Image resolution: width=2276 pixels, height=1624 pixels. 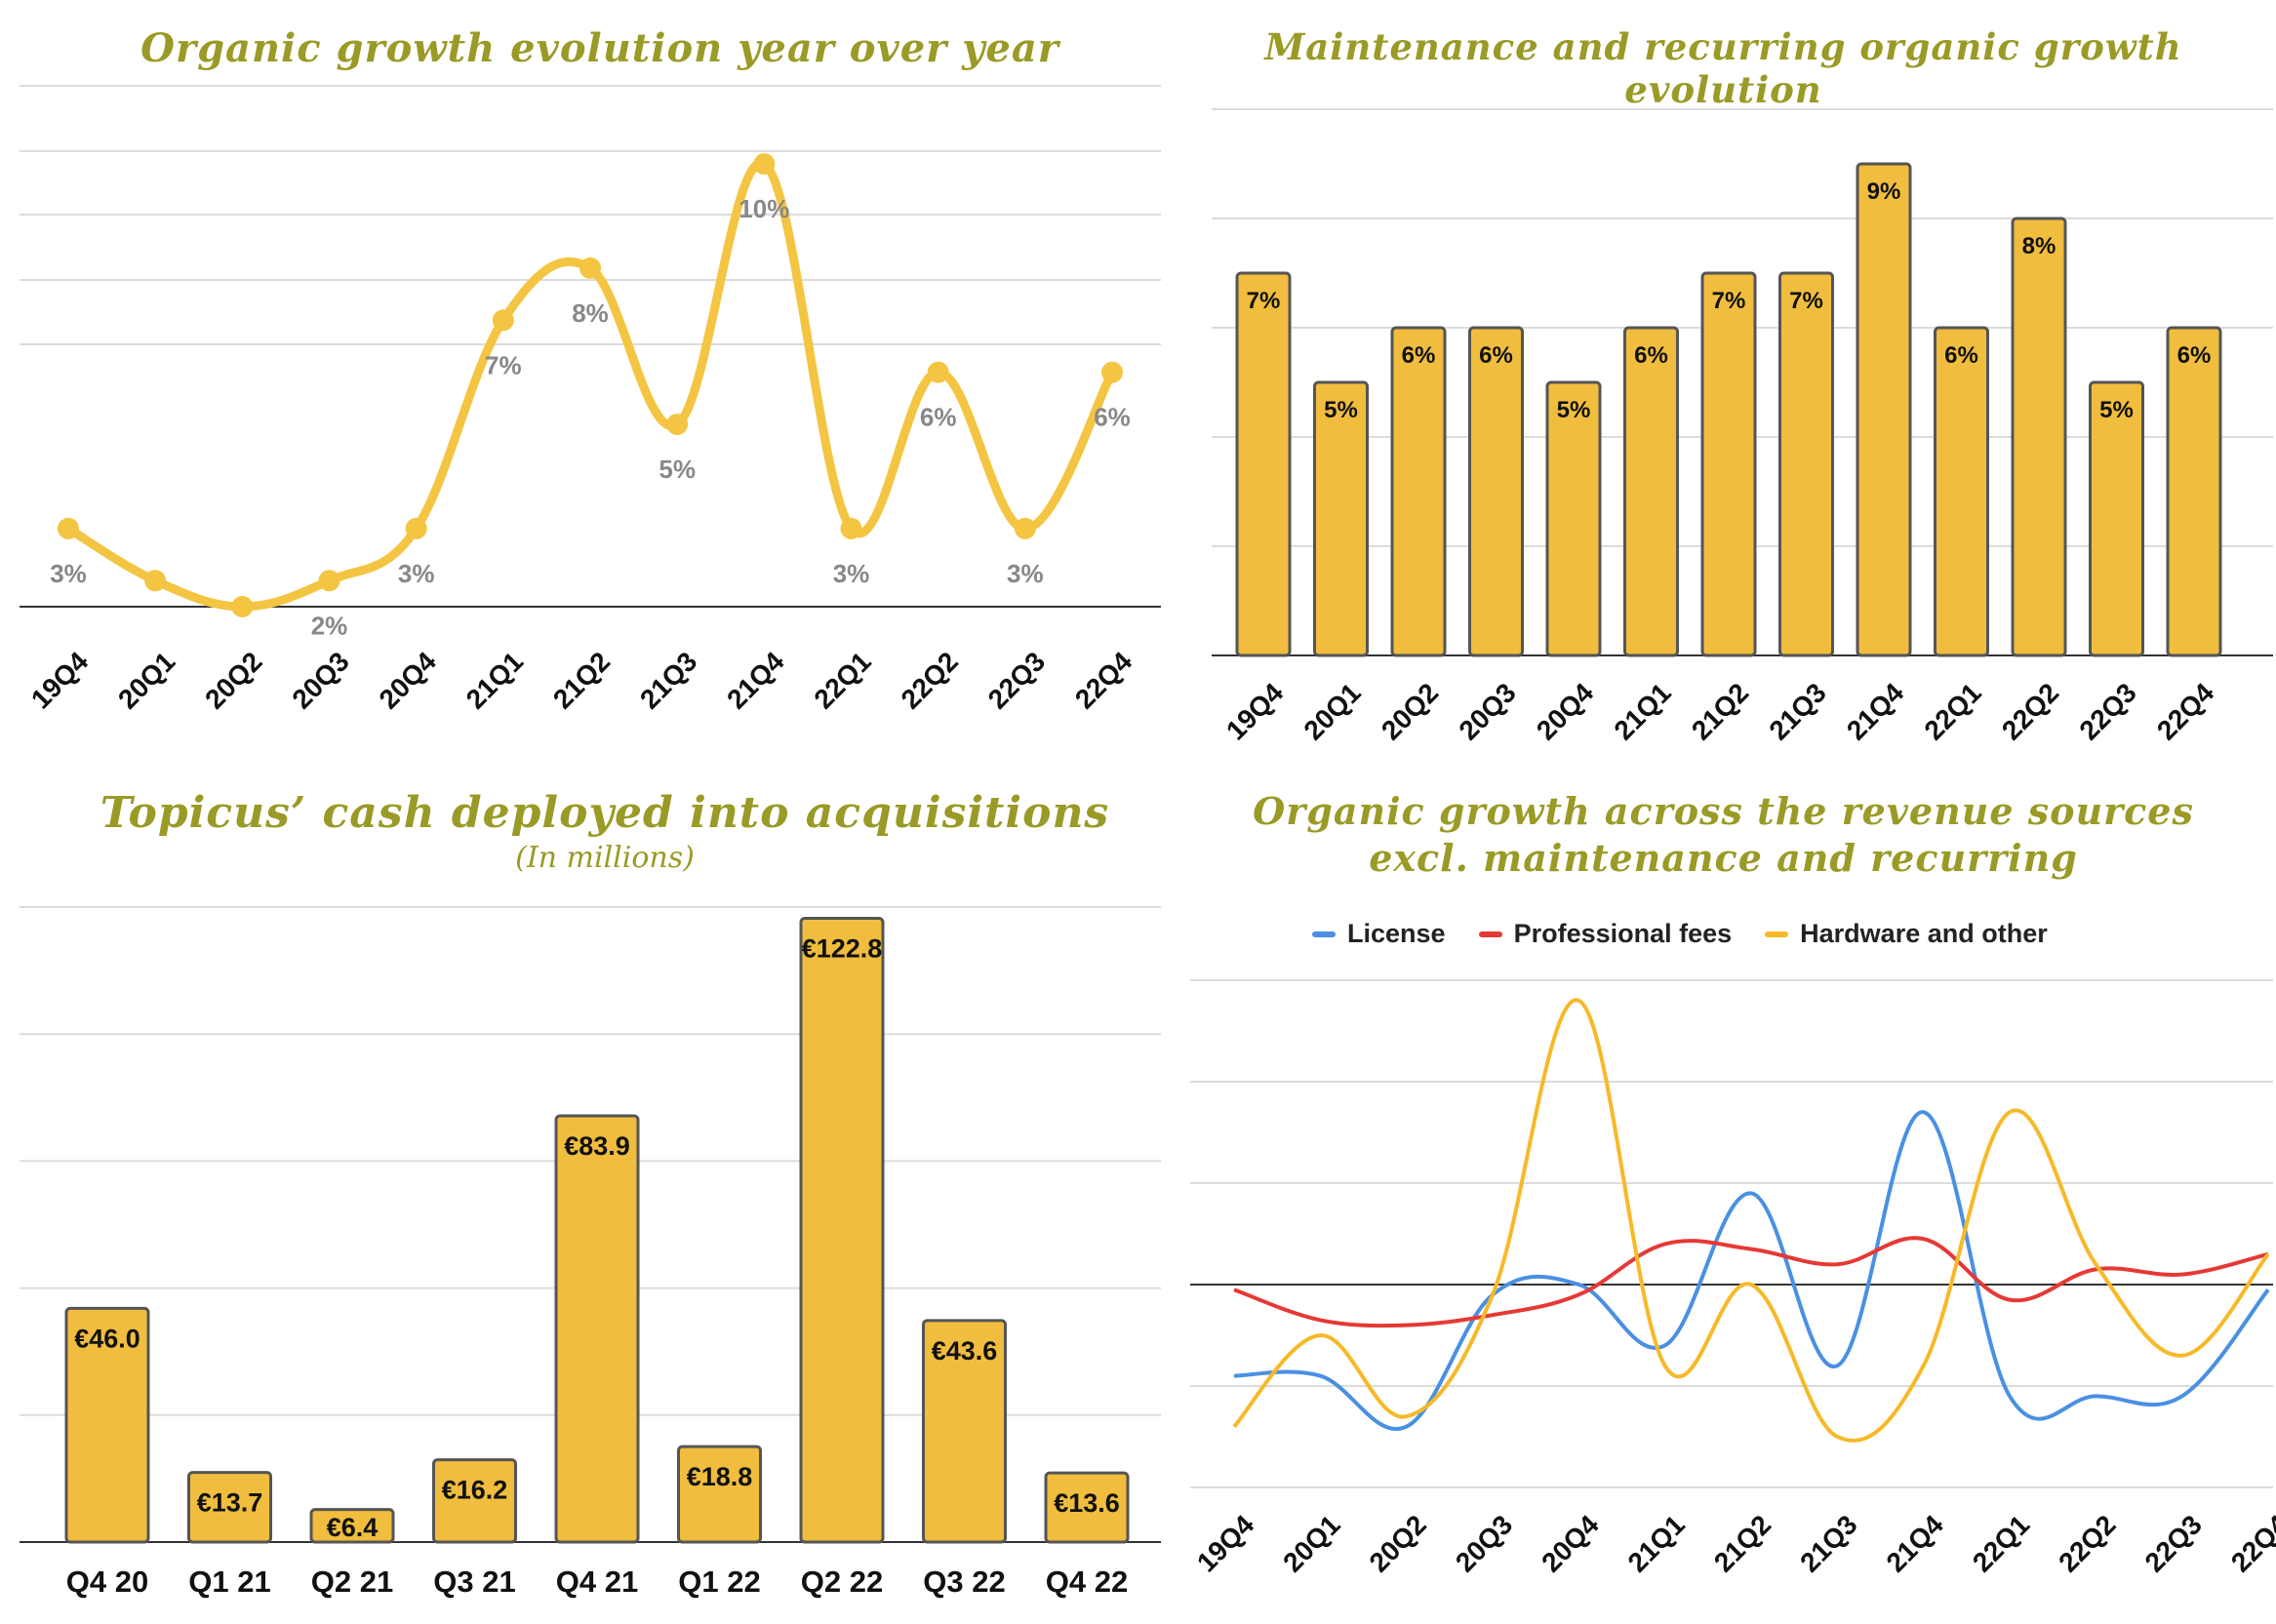 I want to click on data-label: €43.6, so click(x=965, y=1351).